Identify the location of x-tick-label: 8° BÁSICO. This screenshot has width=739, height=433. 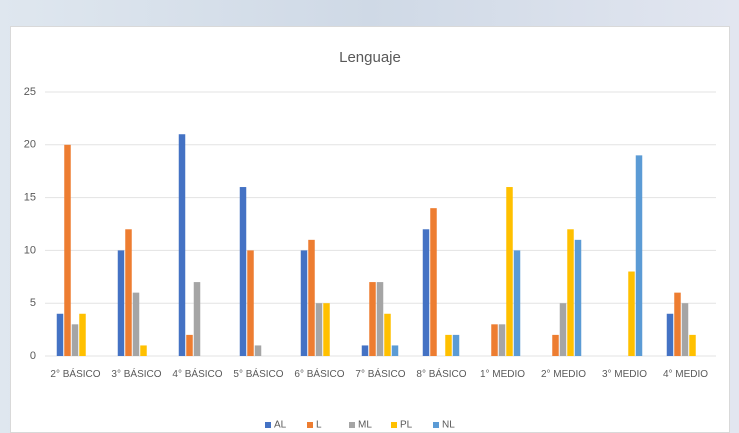
(441, 374).